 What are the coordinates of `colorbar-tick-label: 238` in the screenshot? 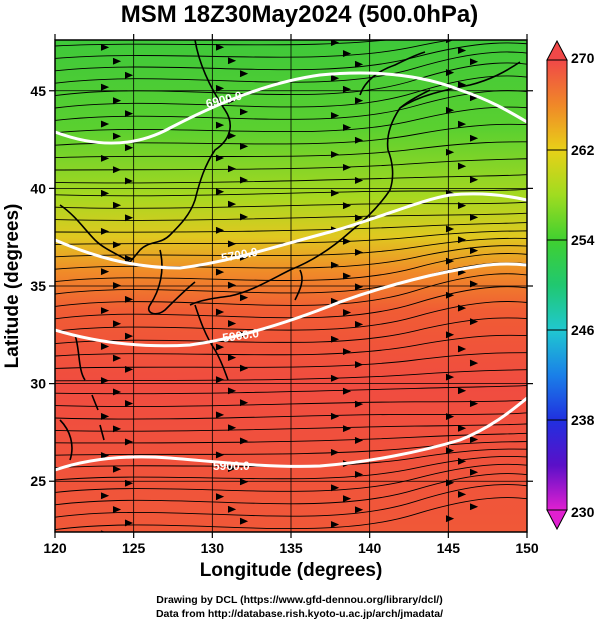 It's located at (583, 420).